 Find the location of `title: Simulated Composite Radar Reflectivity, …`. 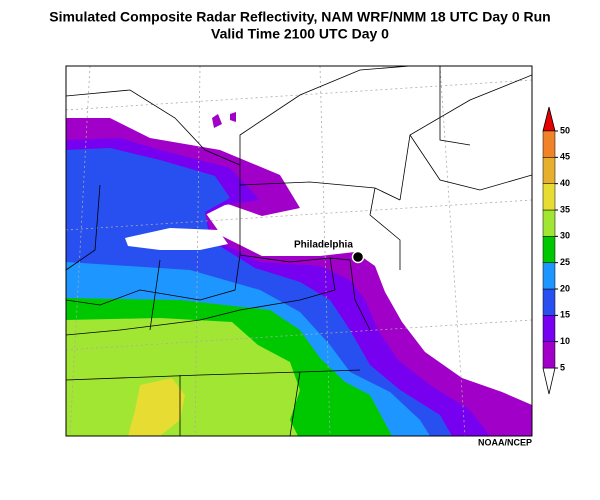

title: Simulated Composite Radar Reflectivity, … is located at coordinates (299, 17).